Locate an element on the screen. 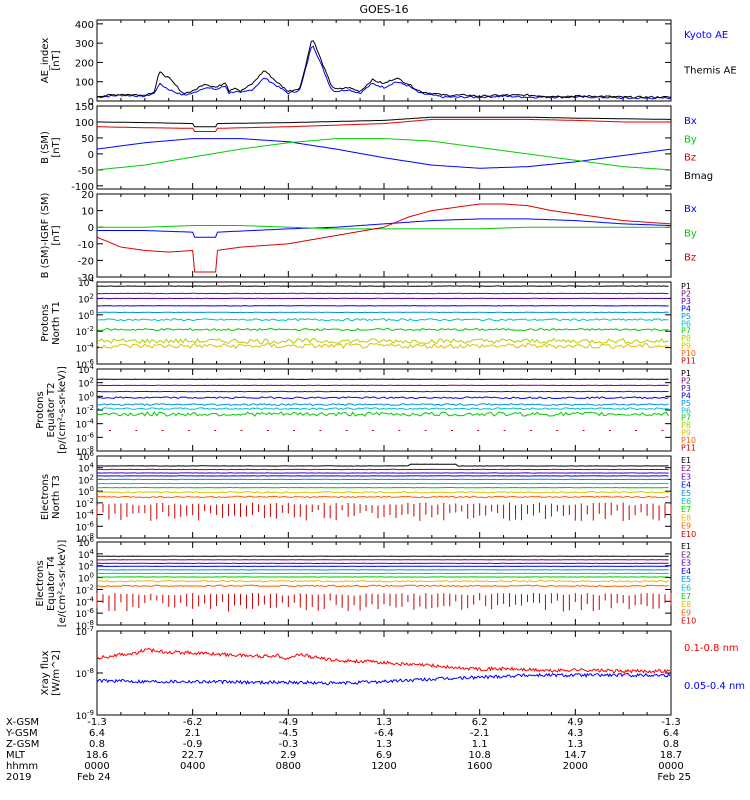 The image size is (750, 800). y-axis-label: Xray flux is located at coordinates (45, 673).